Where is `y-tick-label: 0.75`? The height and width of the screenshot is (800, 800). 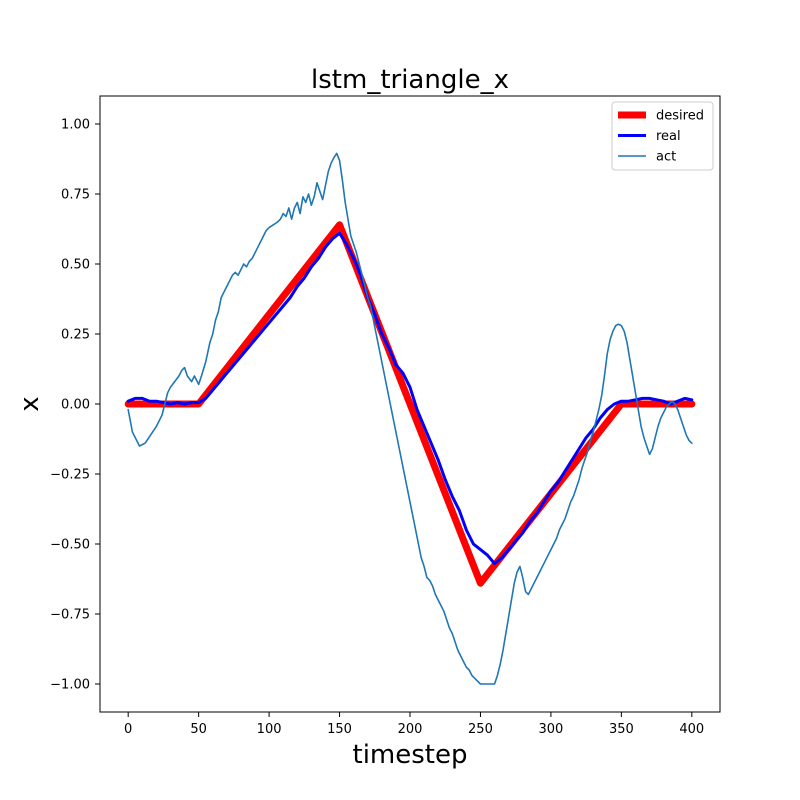
y-tick-label: 0.75 is located at coordinates (75, 195).